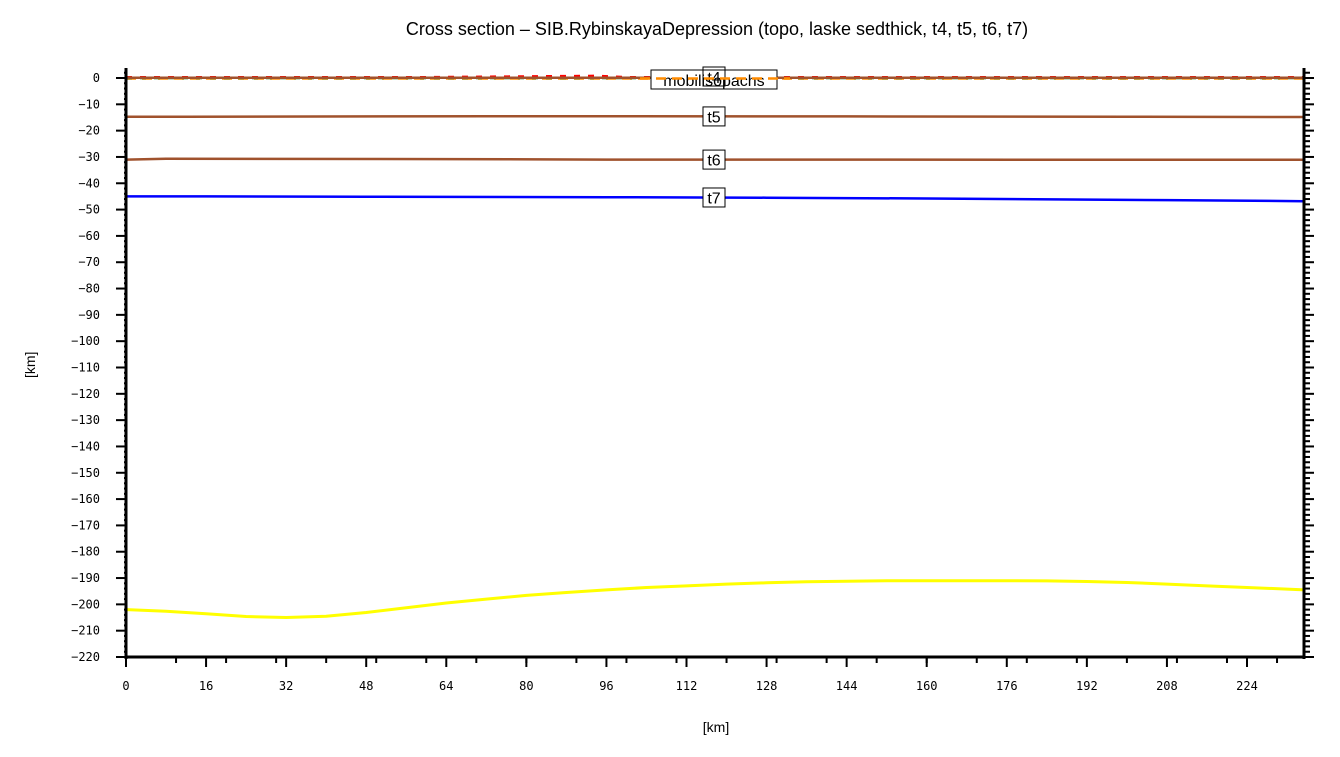 The height and width of the screenshot is (757, 1340). I want to click on x-tick-label: 160, so click(927, 686).